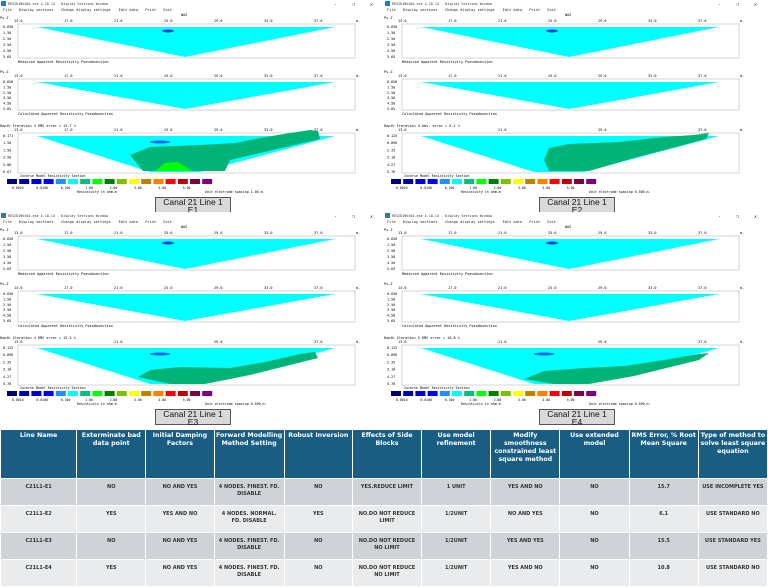 This screenshot has height=587, width=768. Describe the element at coordinates (42, 188) in the screenshot. I see `legend-value: 0.0100` at that location.